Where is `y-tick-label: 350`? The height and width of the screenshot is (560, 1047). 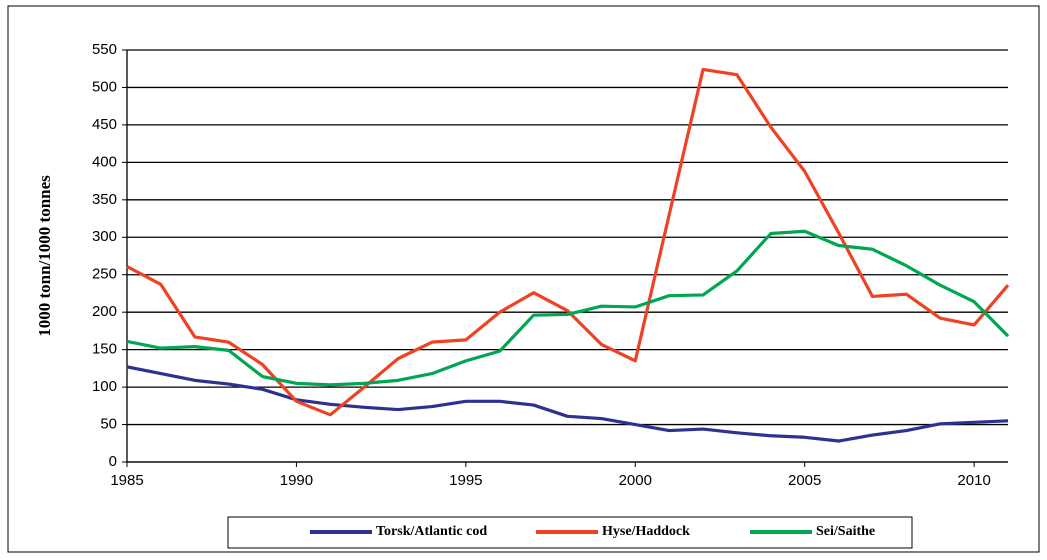
y-tick-label: 350 is located at coordinates (104, 199).